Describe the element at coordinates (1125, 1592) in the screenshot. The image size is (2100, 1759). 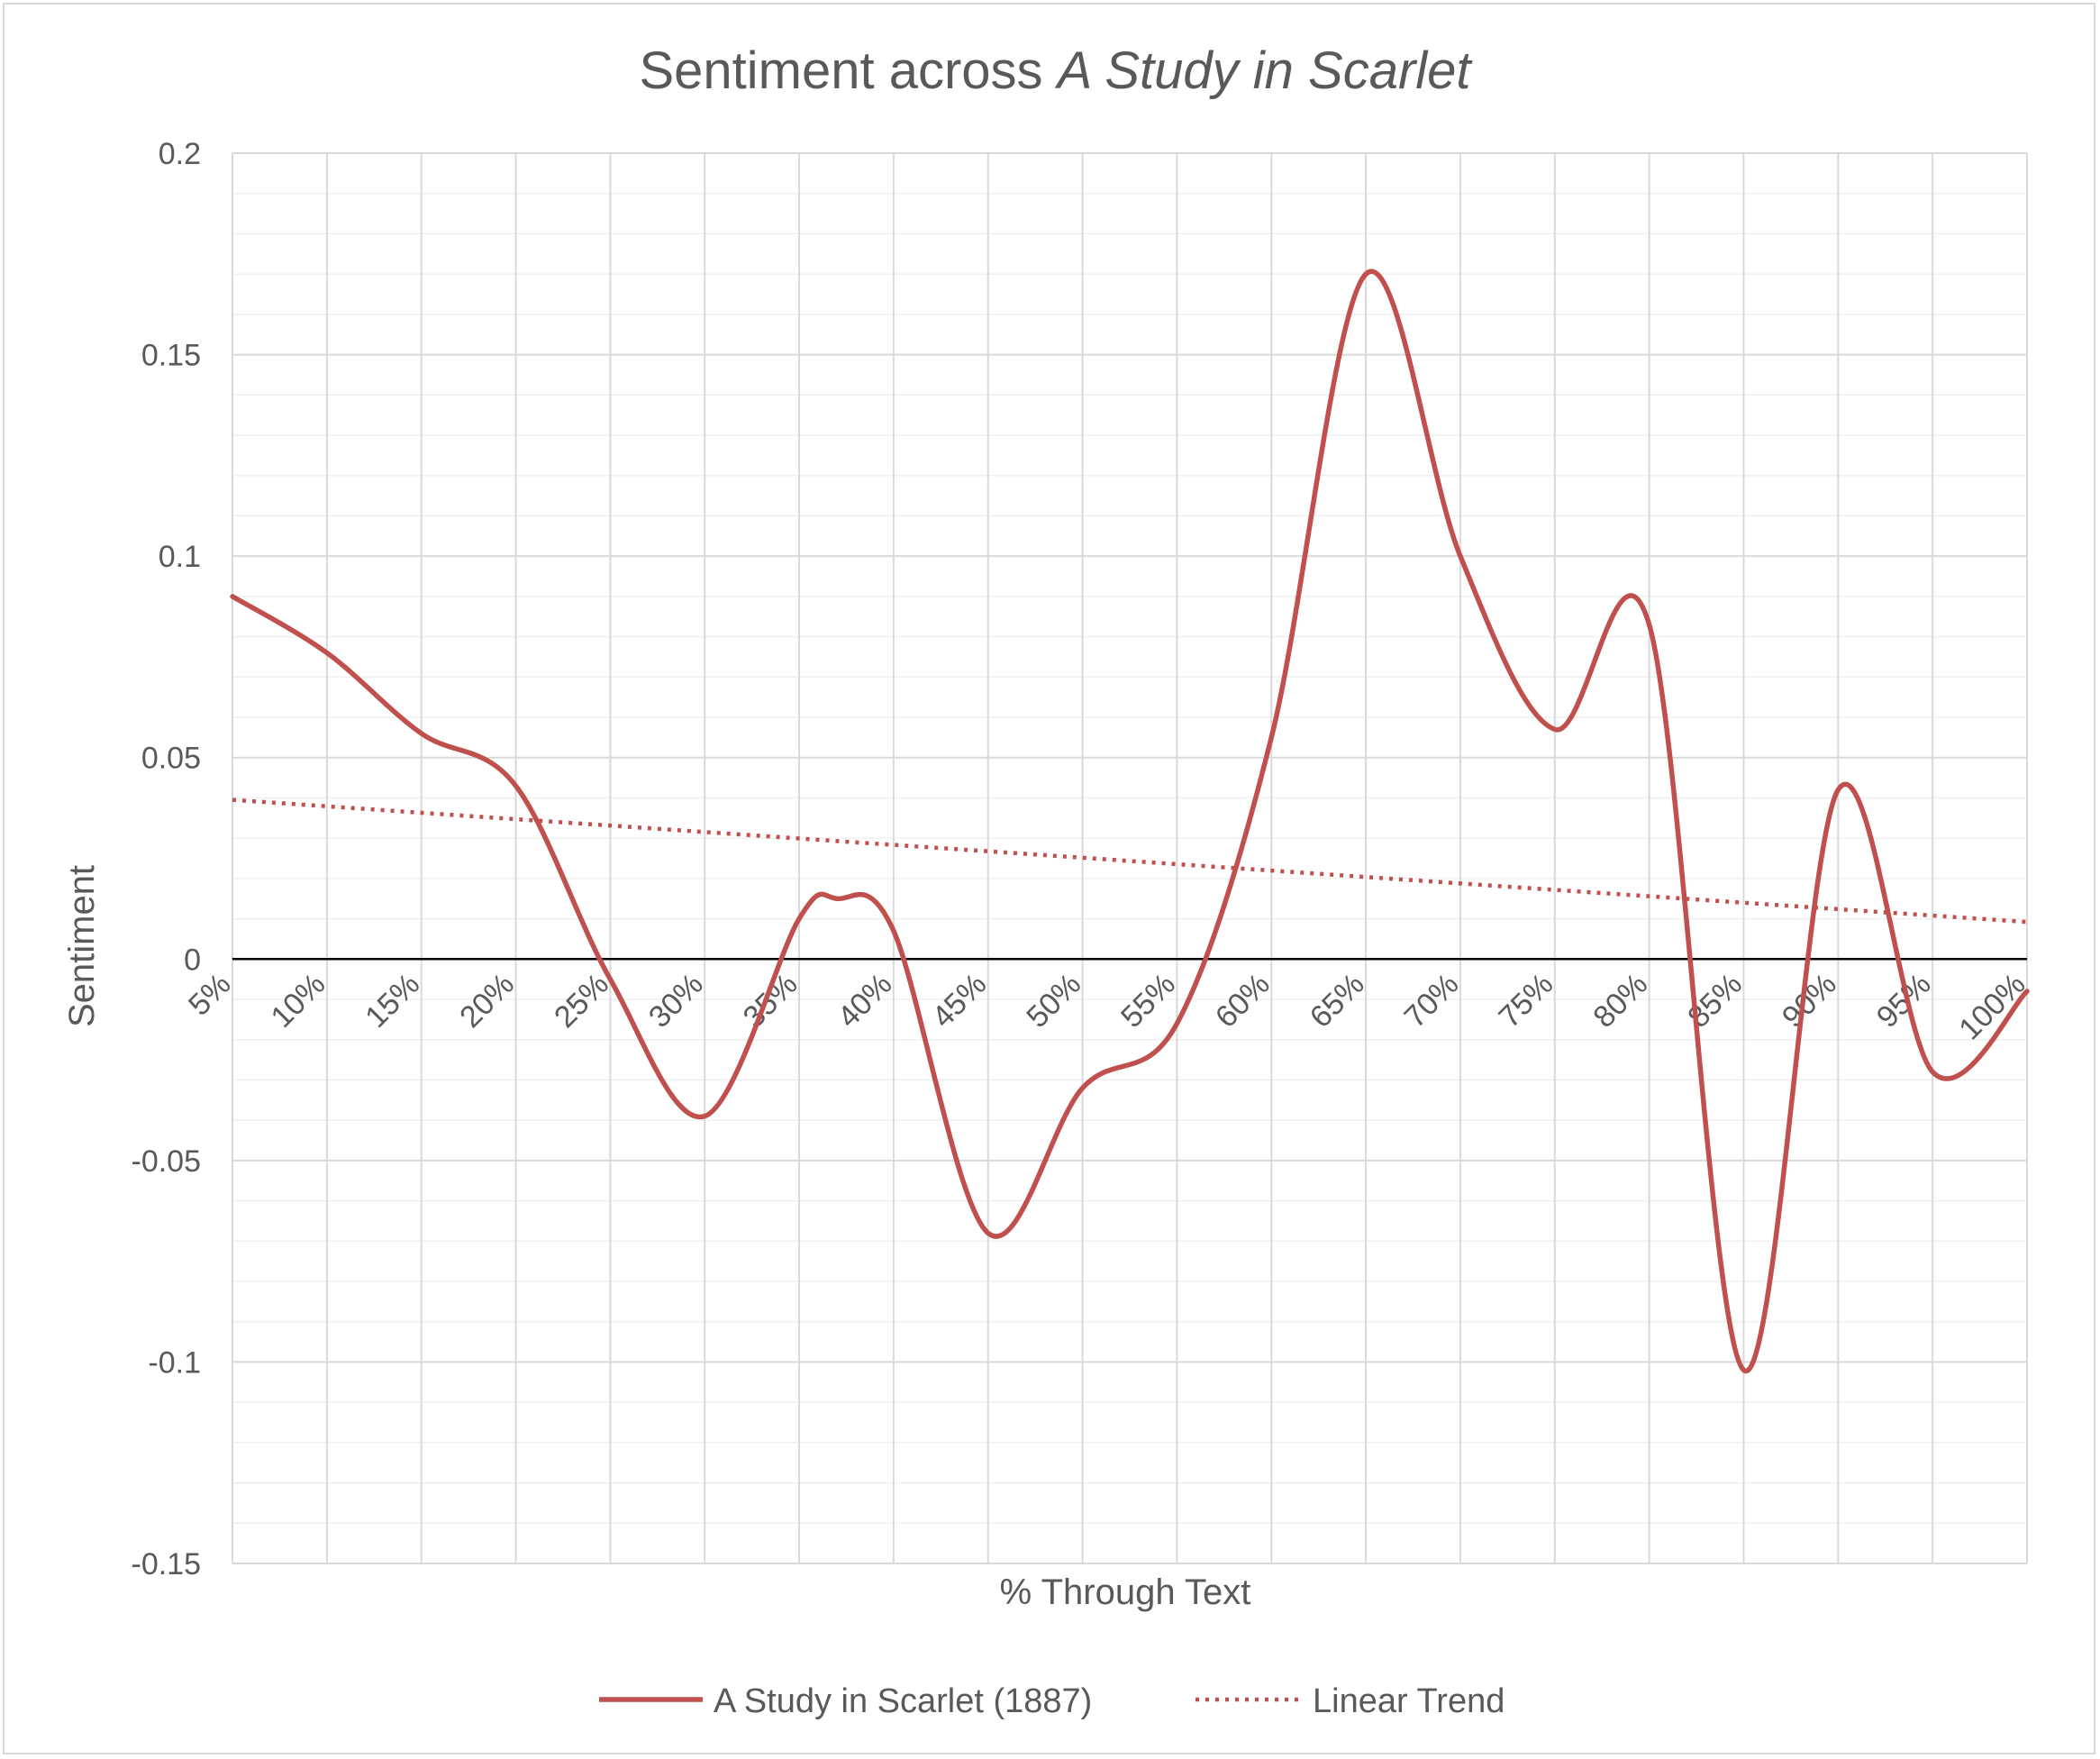
I see `x-axis-title: % Through Text` at that location.